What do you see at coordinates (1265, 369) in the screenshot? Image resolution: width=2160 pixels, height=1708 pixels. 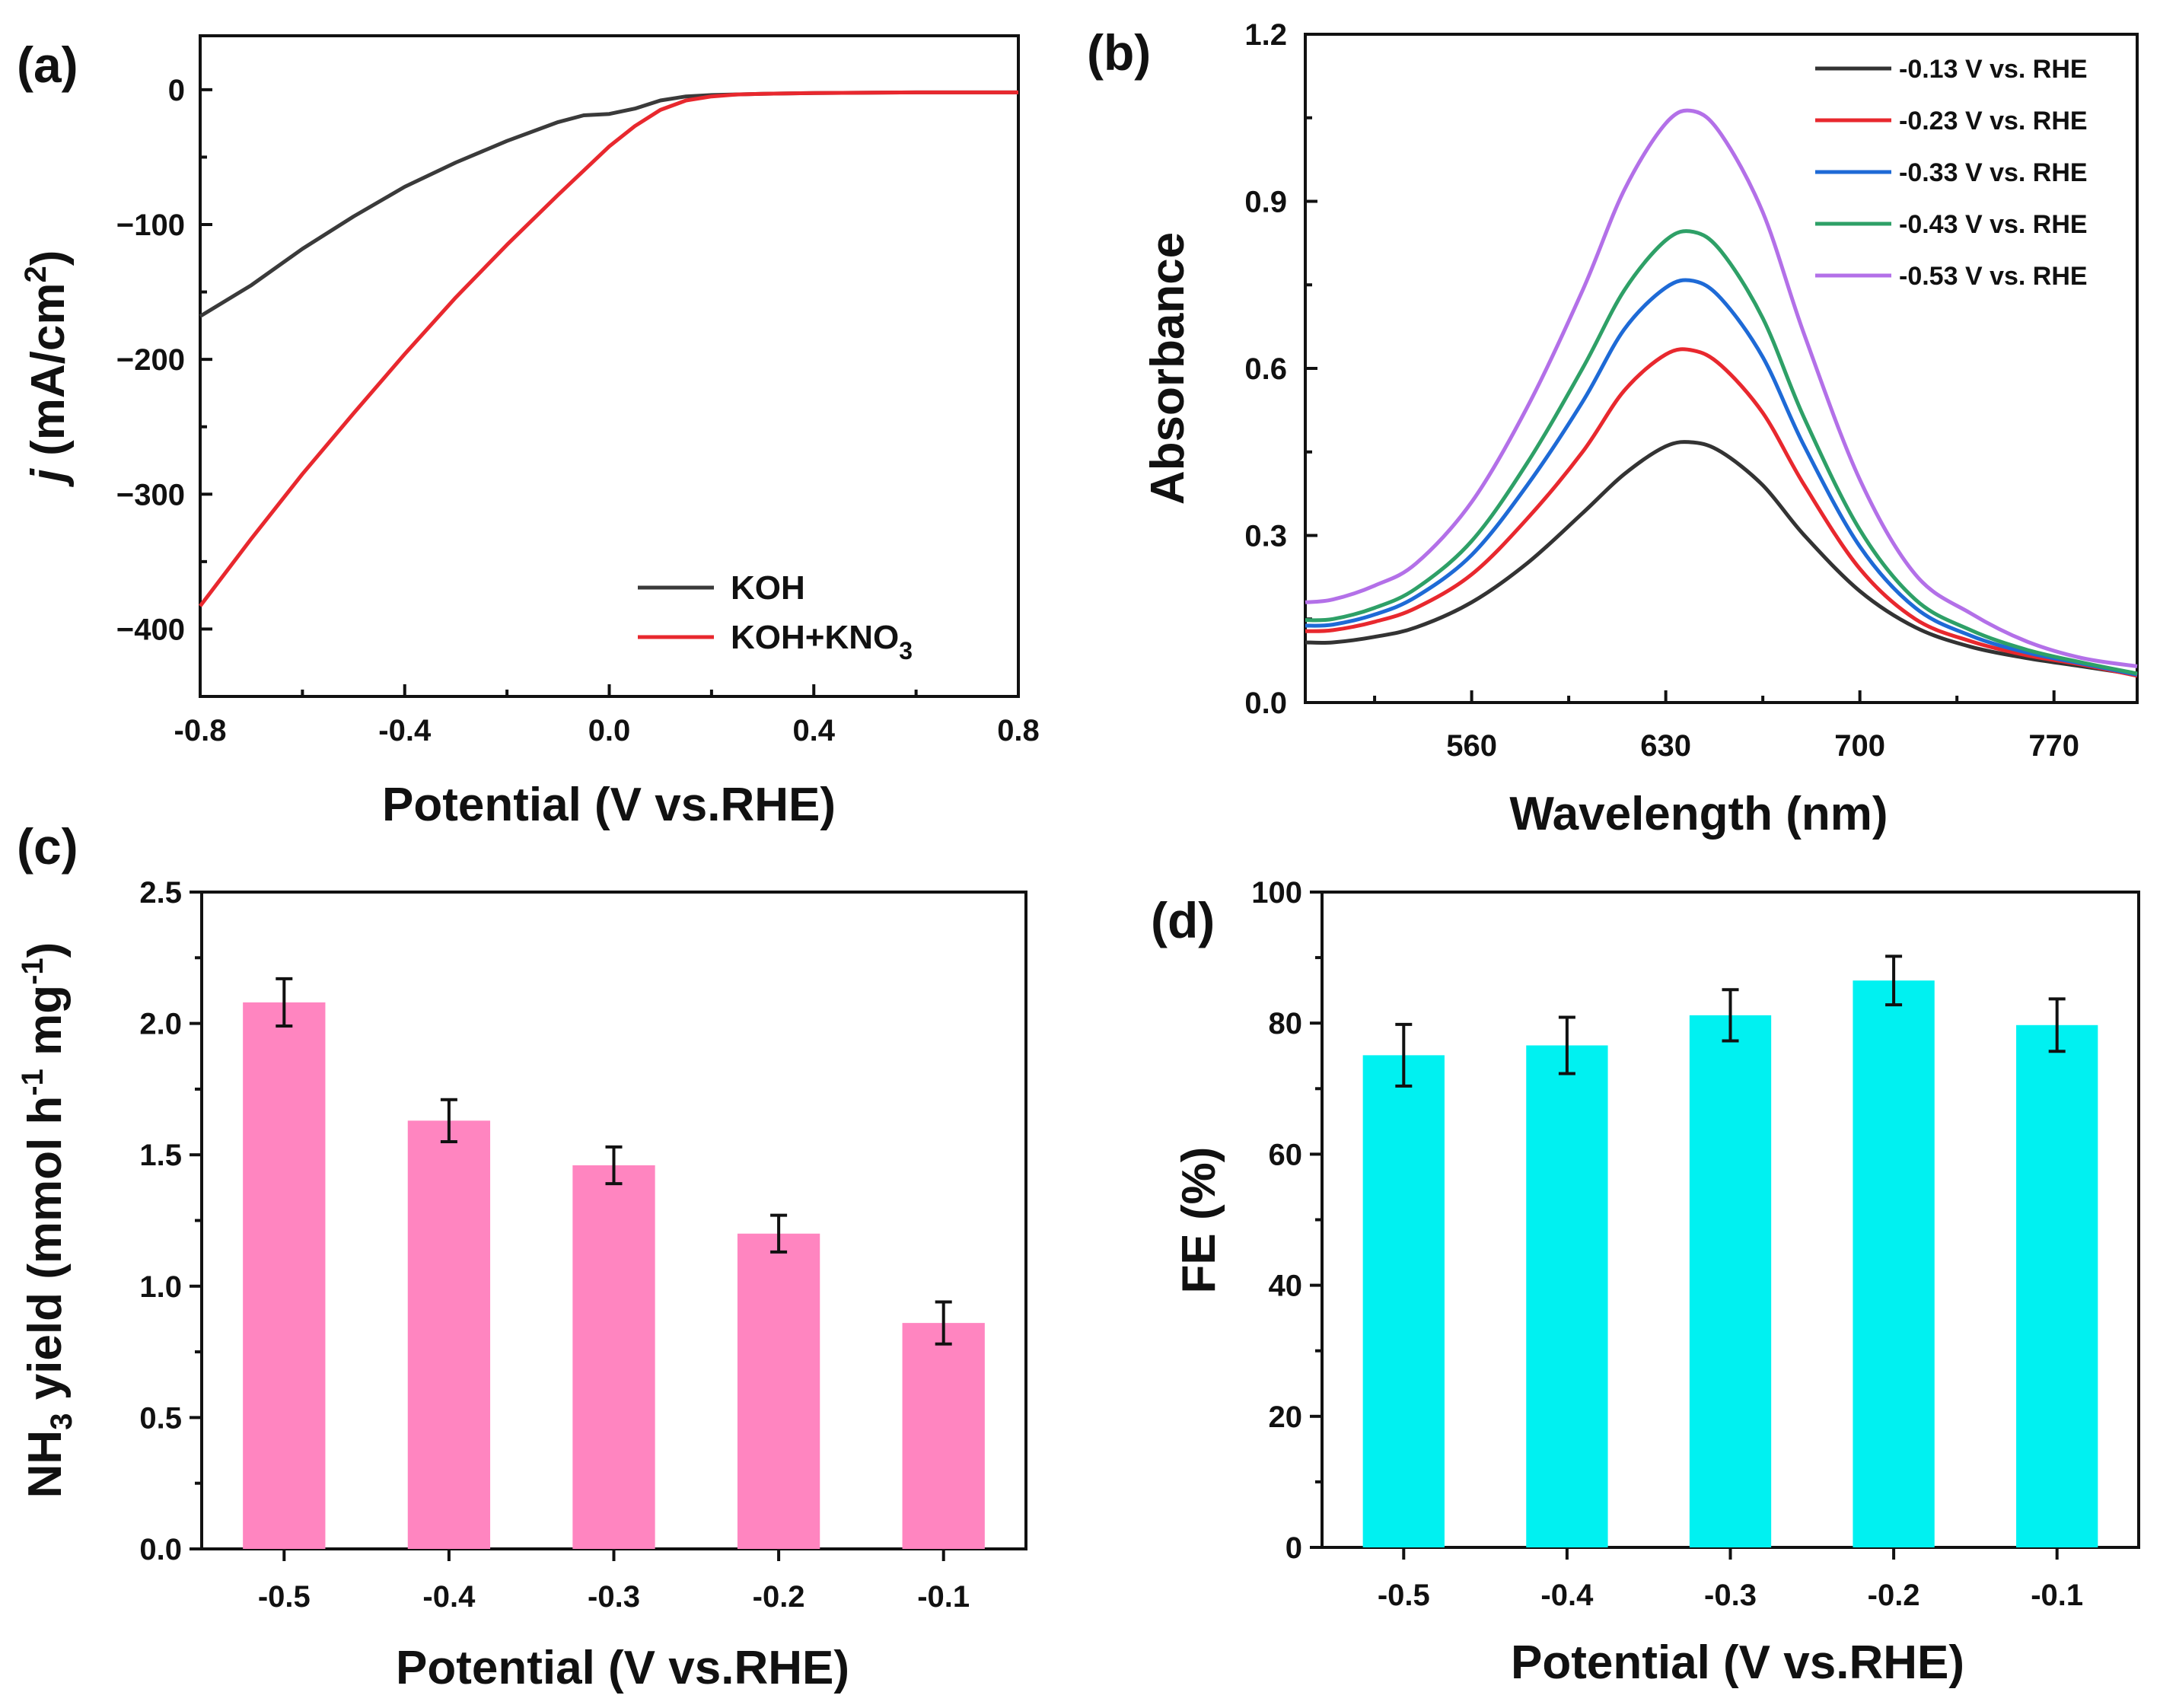 I see `y-tick-label: 0.6` at bounding box center [1265, 369].